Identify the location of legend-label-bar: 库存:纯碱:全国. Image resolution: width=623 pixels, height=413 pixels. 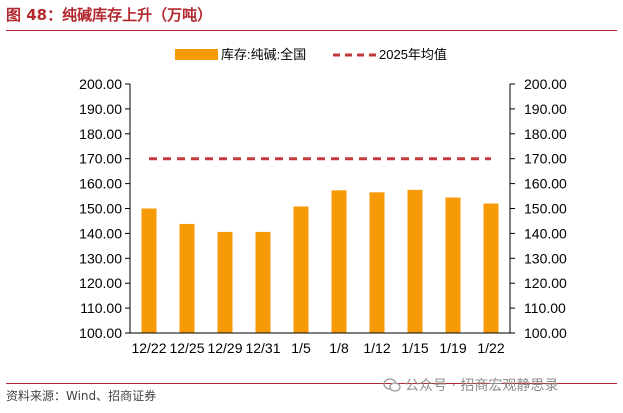
(263, 54).